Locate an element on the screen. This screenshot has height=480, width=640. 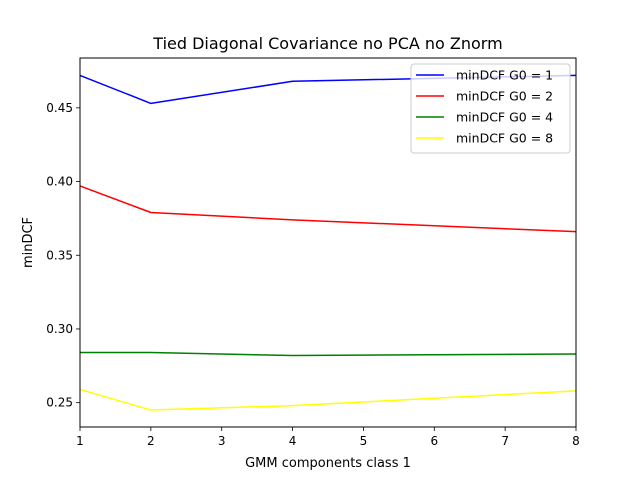
y-tick-label: 0.35 is located at coordinates (59, 255).